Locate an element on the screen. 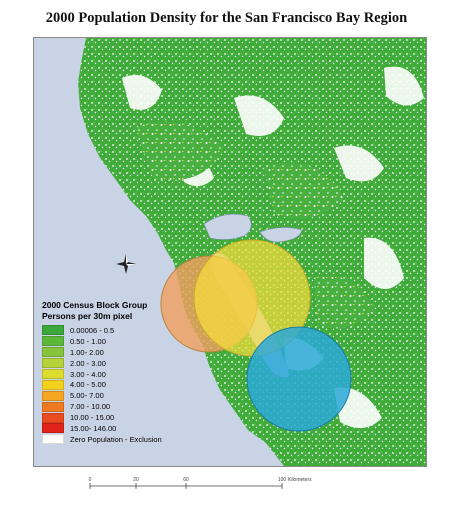  legend-item: 3.00 - 4.00 is located at coordinates (117, 374).